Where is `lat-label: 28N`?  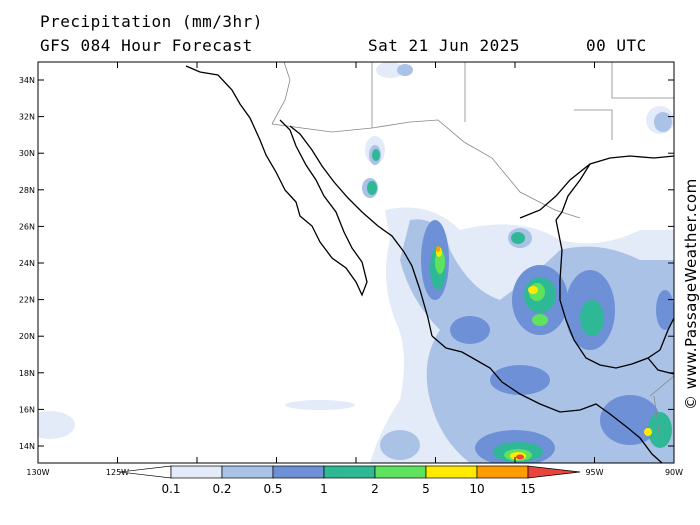 lat-label: 28N is located at coordinates (27, 190).